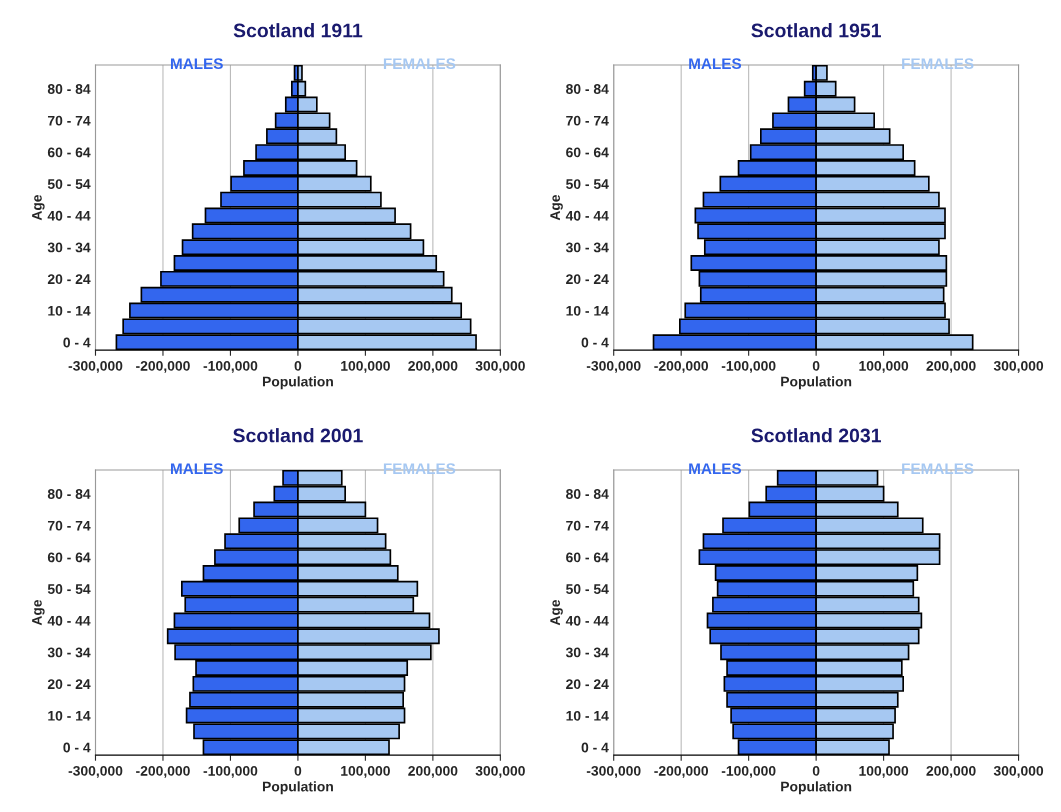 This screenshot has width=1061, height=812. What do you see at coordinates (298, 30) in the screenshot?
I see `chart-title: Scotland 1911` at bounding box center [298, 30].